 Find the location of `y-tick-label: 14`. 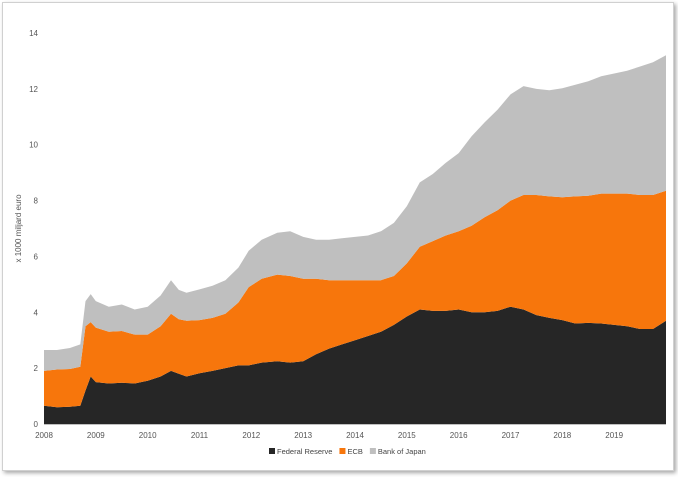

y-tick-label: 14 is located at coordinates (33, 33).